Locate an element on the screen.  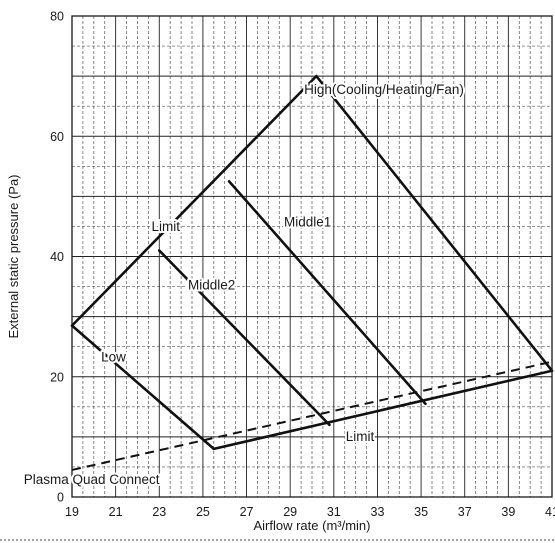
annotation-label: Plasma Quad Connect is located at coordinates (92, 479).